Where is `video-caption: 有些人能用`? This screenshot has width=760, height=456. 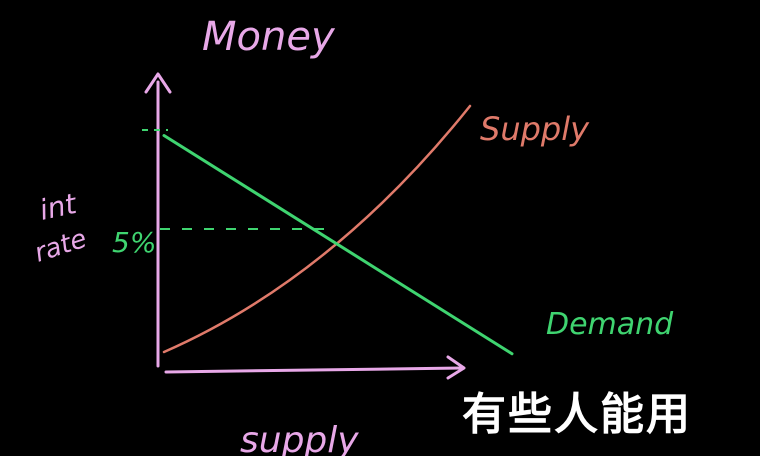 video-caption: 有些人能用 is located at coordinates (577, 414).